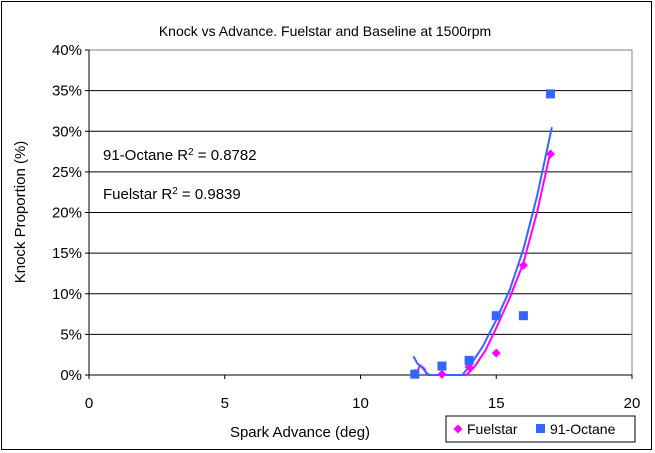 The height and width of the screenshot is (453, 655). I want to click on y-tick-label: 5%, so click(71, 334).